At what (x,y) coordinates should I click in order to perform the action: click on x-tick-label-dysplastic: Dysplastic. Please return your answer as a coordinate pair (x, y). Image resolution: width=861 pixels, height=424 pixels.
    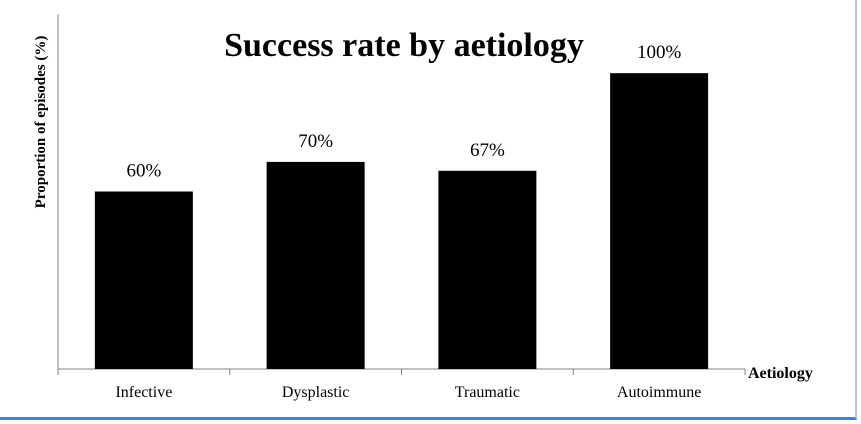
    Looking at the image, I should click on (316, 392).